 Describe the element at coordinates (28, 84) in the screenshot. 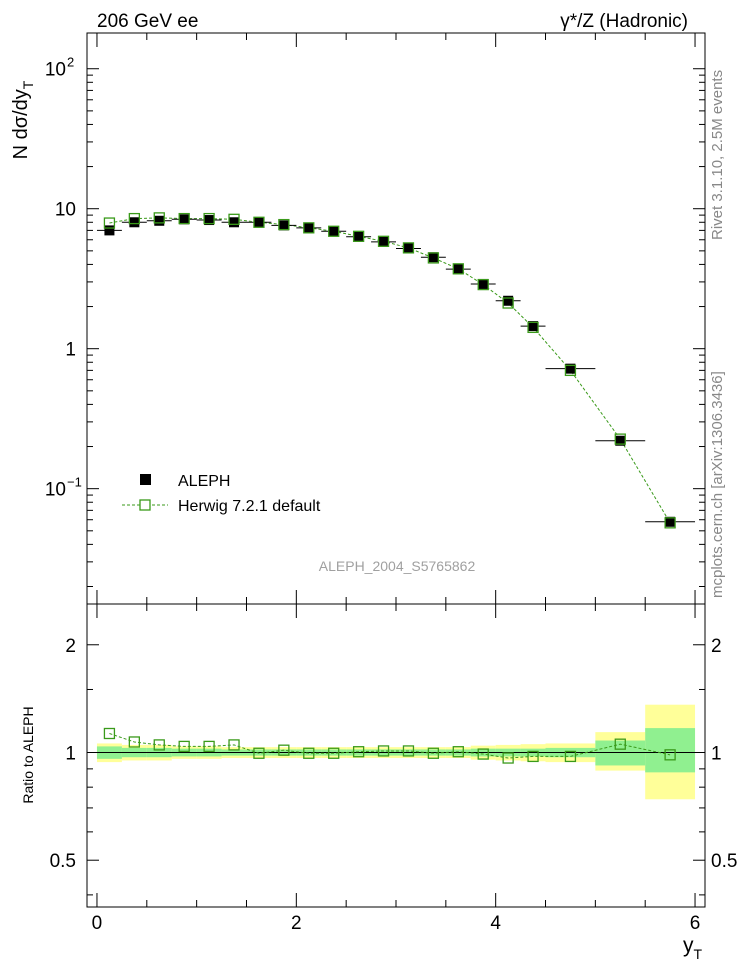

I see `main-y-label-sub: T` at that location.